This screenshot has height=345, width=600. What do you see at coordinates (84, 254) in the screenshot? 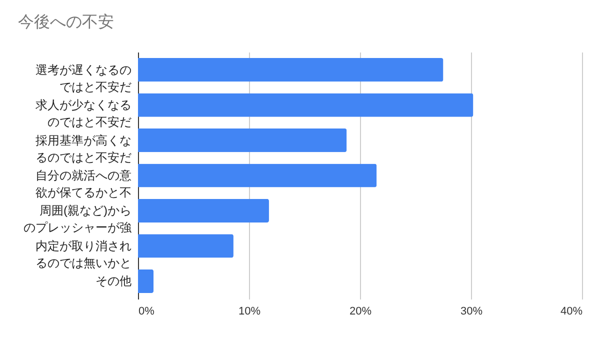
I see `y-tick-label: 内定が取り消されるのでは無いかと` at bounding box center [84, 254].